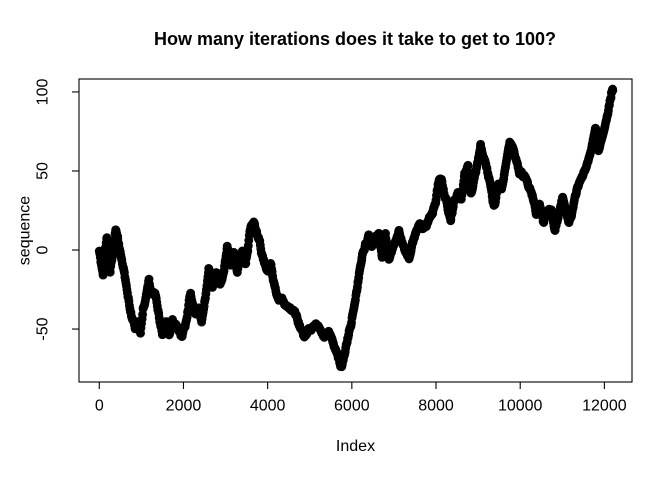 Image resolution: width=672 pixels, height=480 pixels. I want to click on x-tick-label: 4000, so click(268, 406).